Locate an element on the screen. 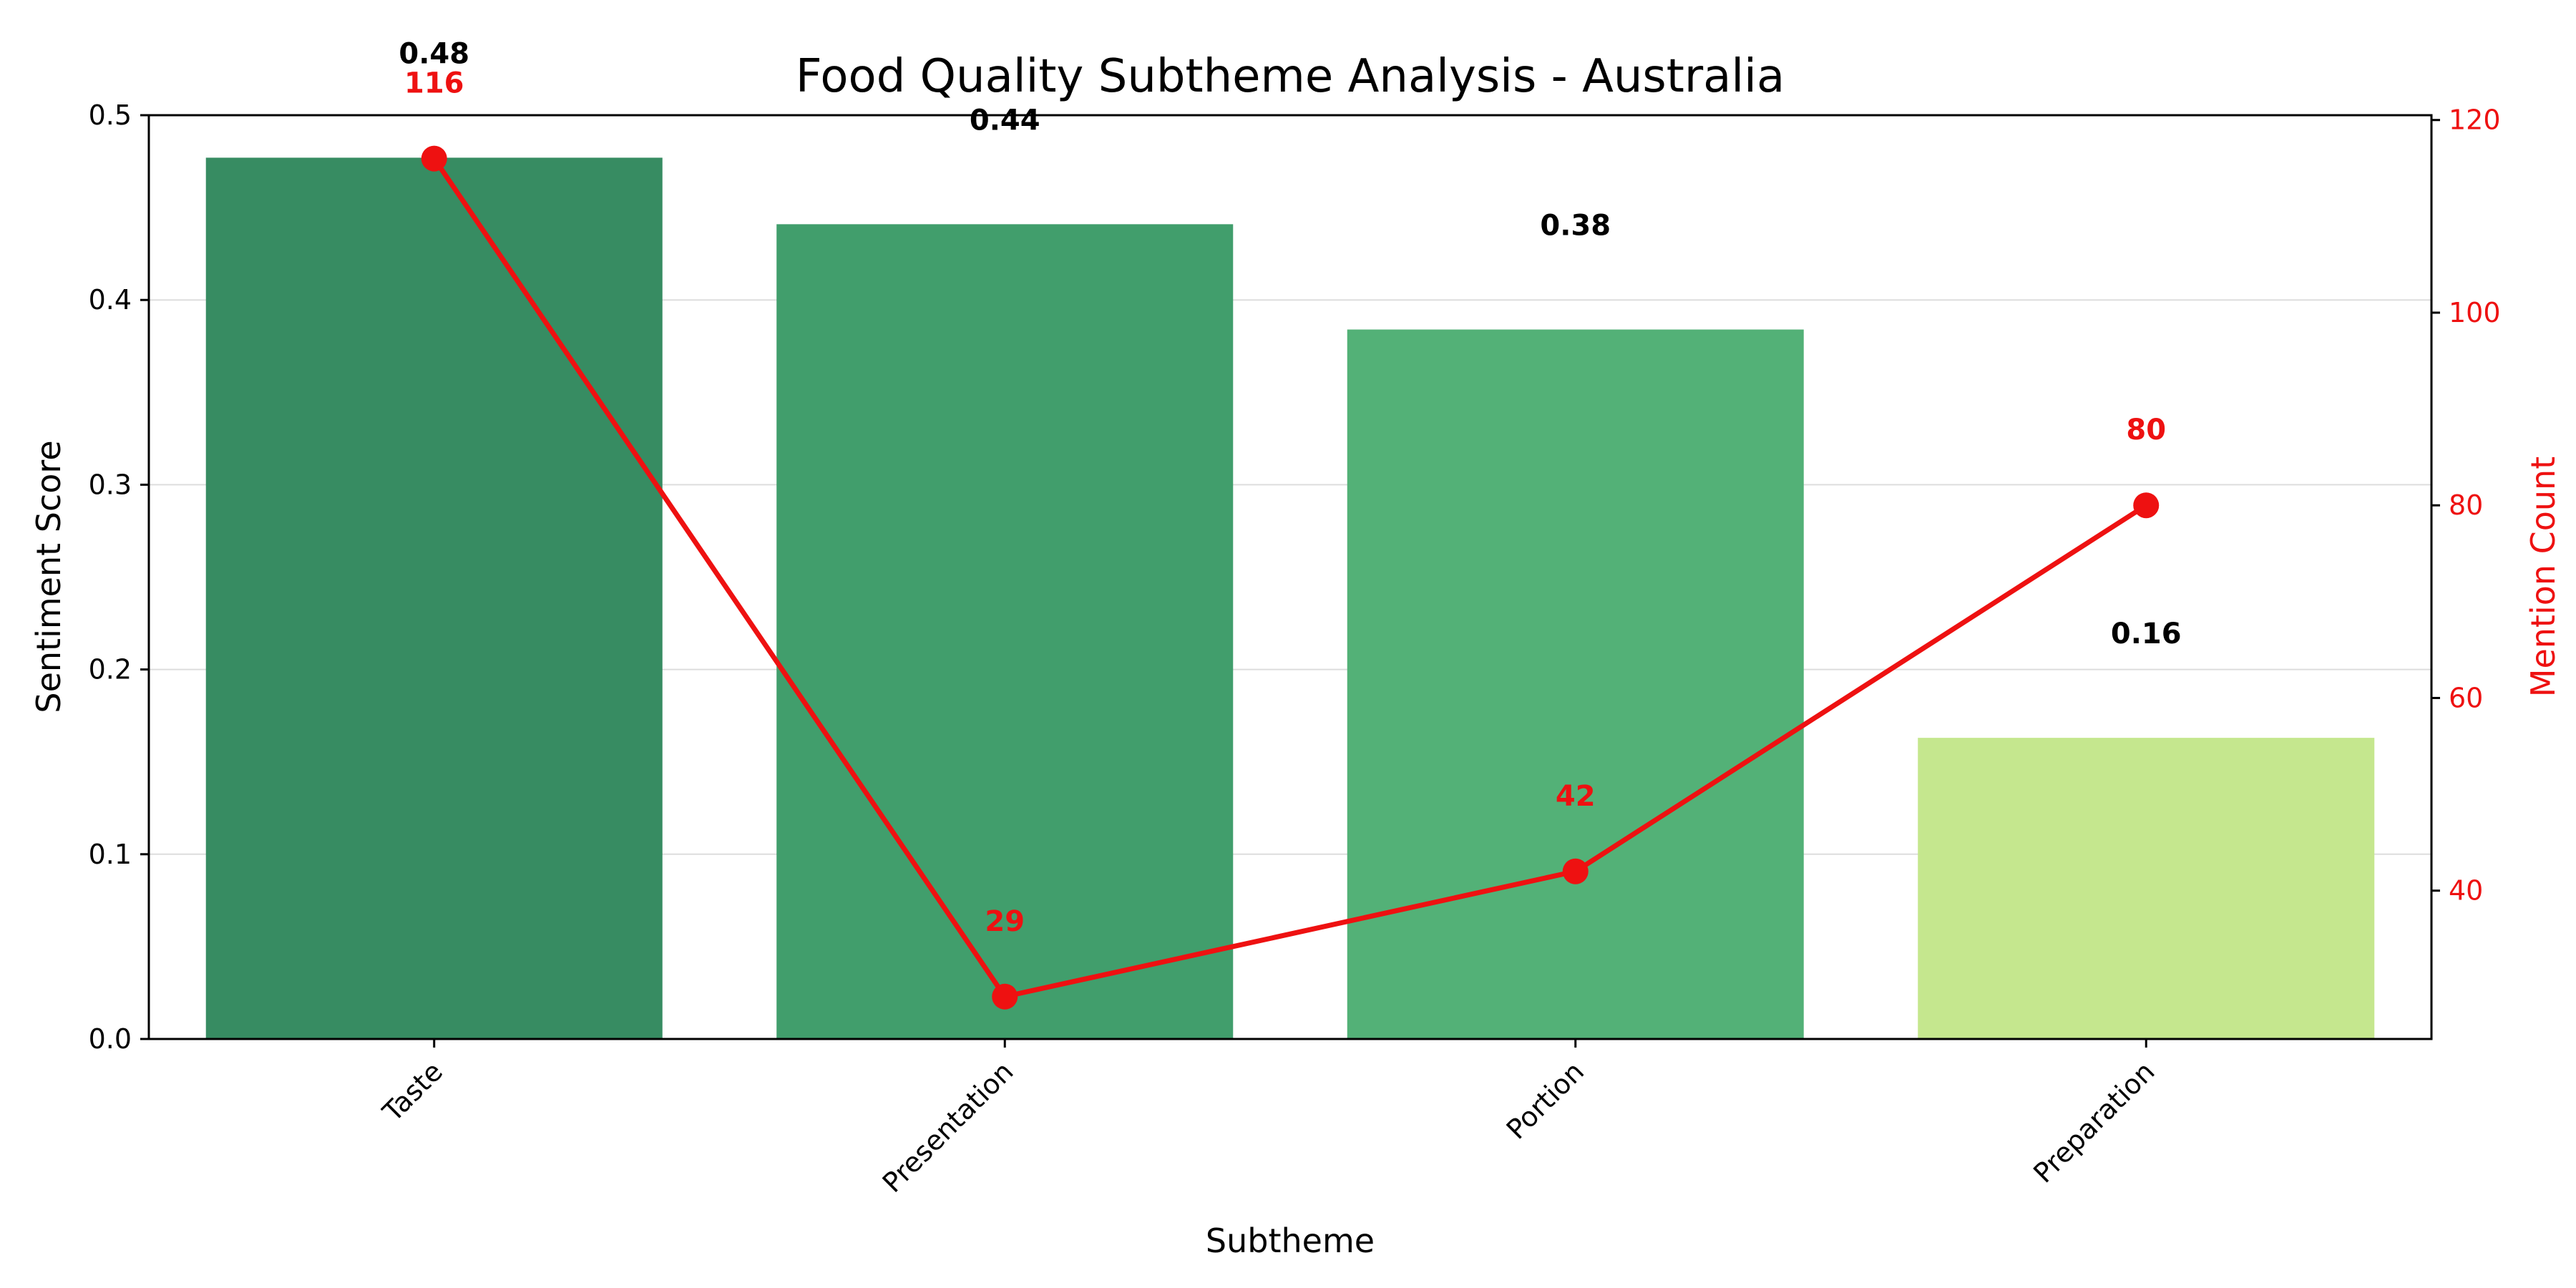 This screenshot has width=2576, height=1288. x-axis-label: Subtheme is located at coordinates (1290, 1240).